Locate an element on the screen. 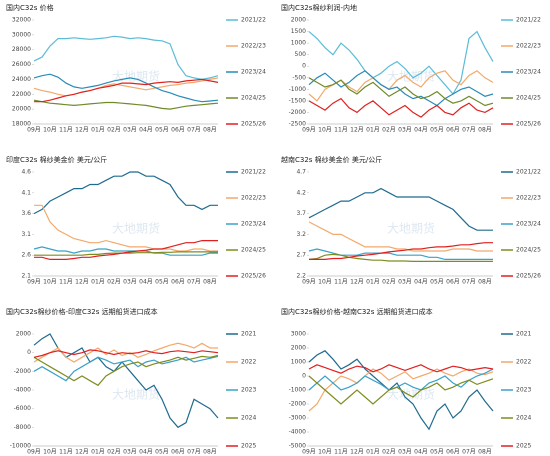  y-tick-label: -2500 is located at coordinates (298, 124).